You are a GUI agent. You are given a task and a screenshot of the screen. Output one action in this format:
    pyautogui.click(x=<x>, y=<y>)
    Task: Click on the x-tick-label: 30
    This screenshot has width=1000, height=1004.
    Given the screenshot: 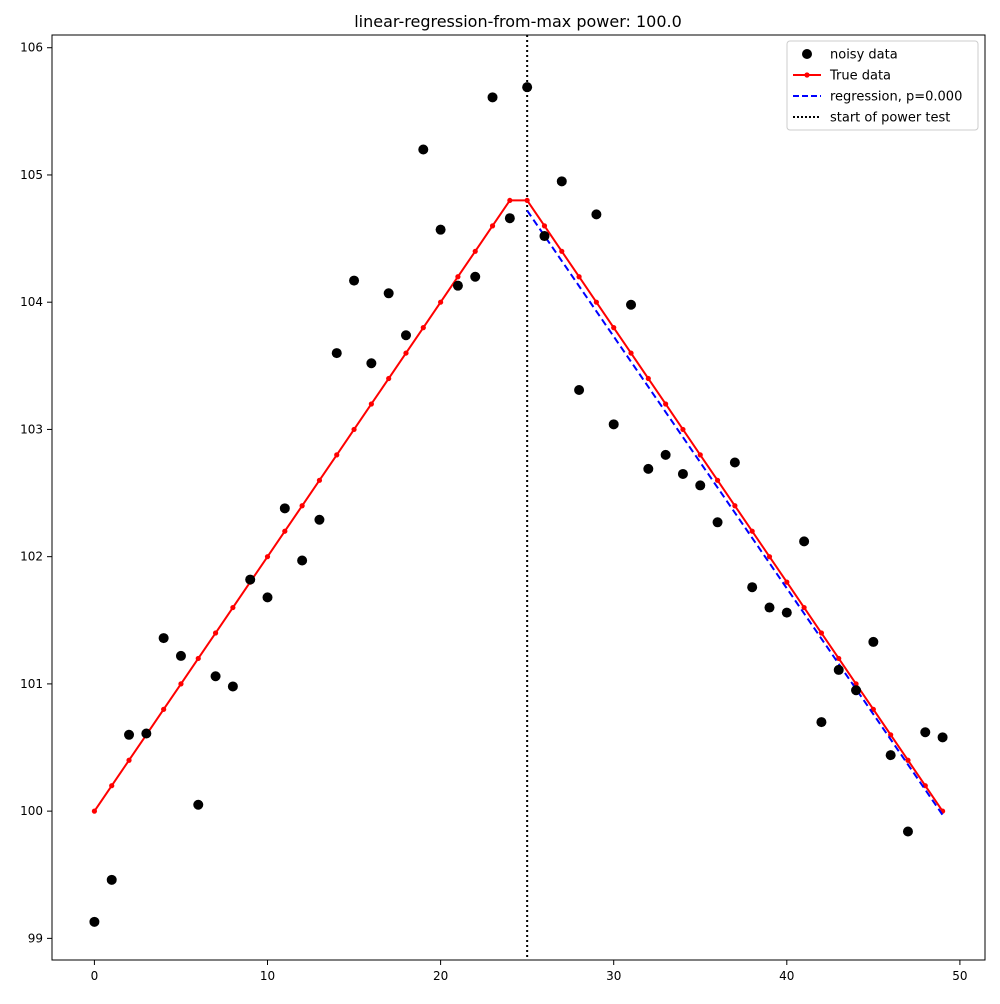 What is the action you would take?
    pyautogui.click(x=613, y=976)
    